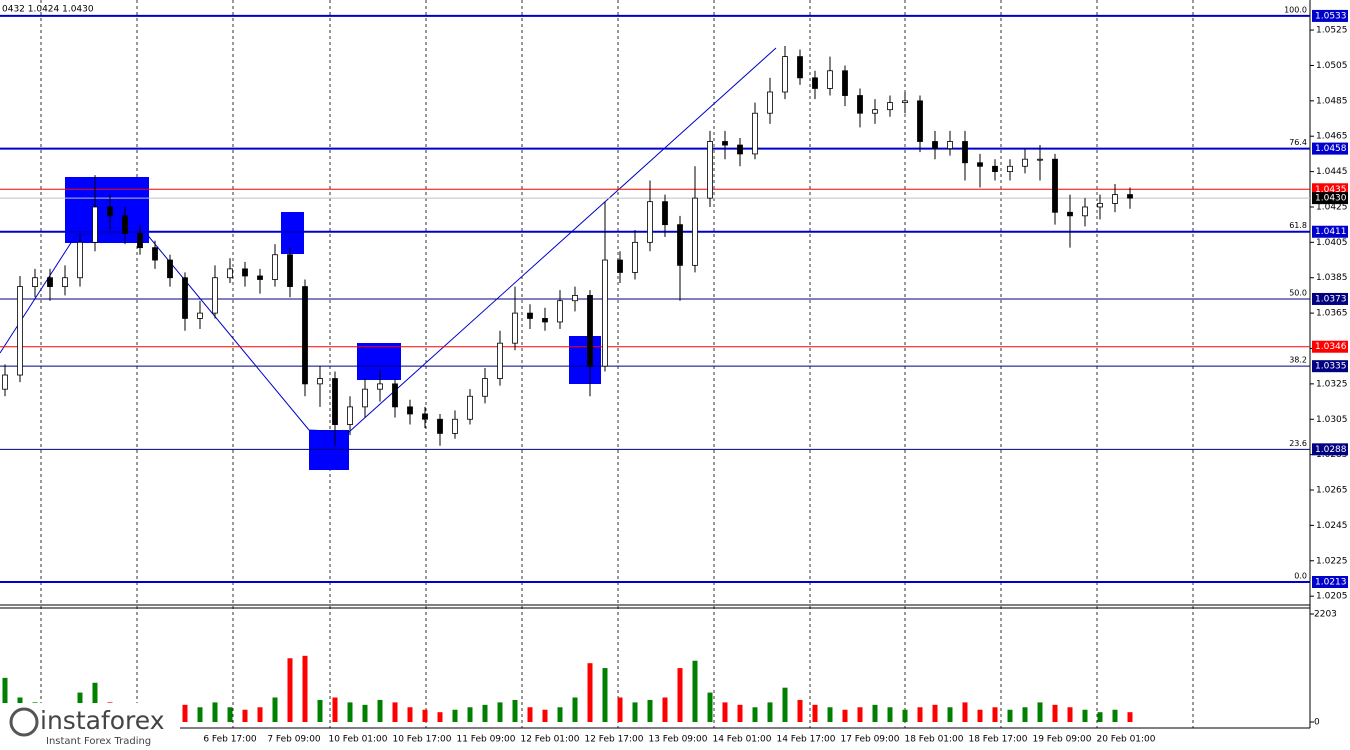 The image size is (1350, 750). Describe the element at coordinates (98, 741) in the screenshot. I see `logo-tagline: Instant Forex Trading` at that location.